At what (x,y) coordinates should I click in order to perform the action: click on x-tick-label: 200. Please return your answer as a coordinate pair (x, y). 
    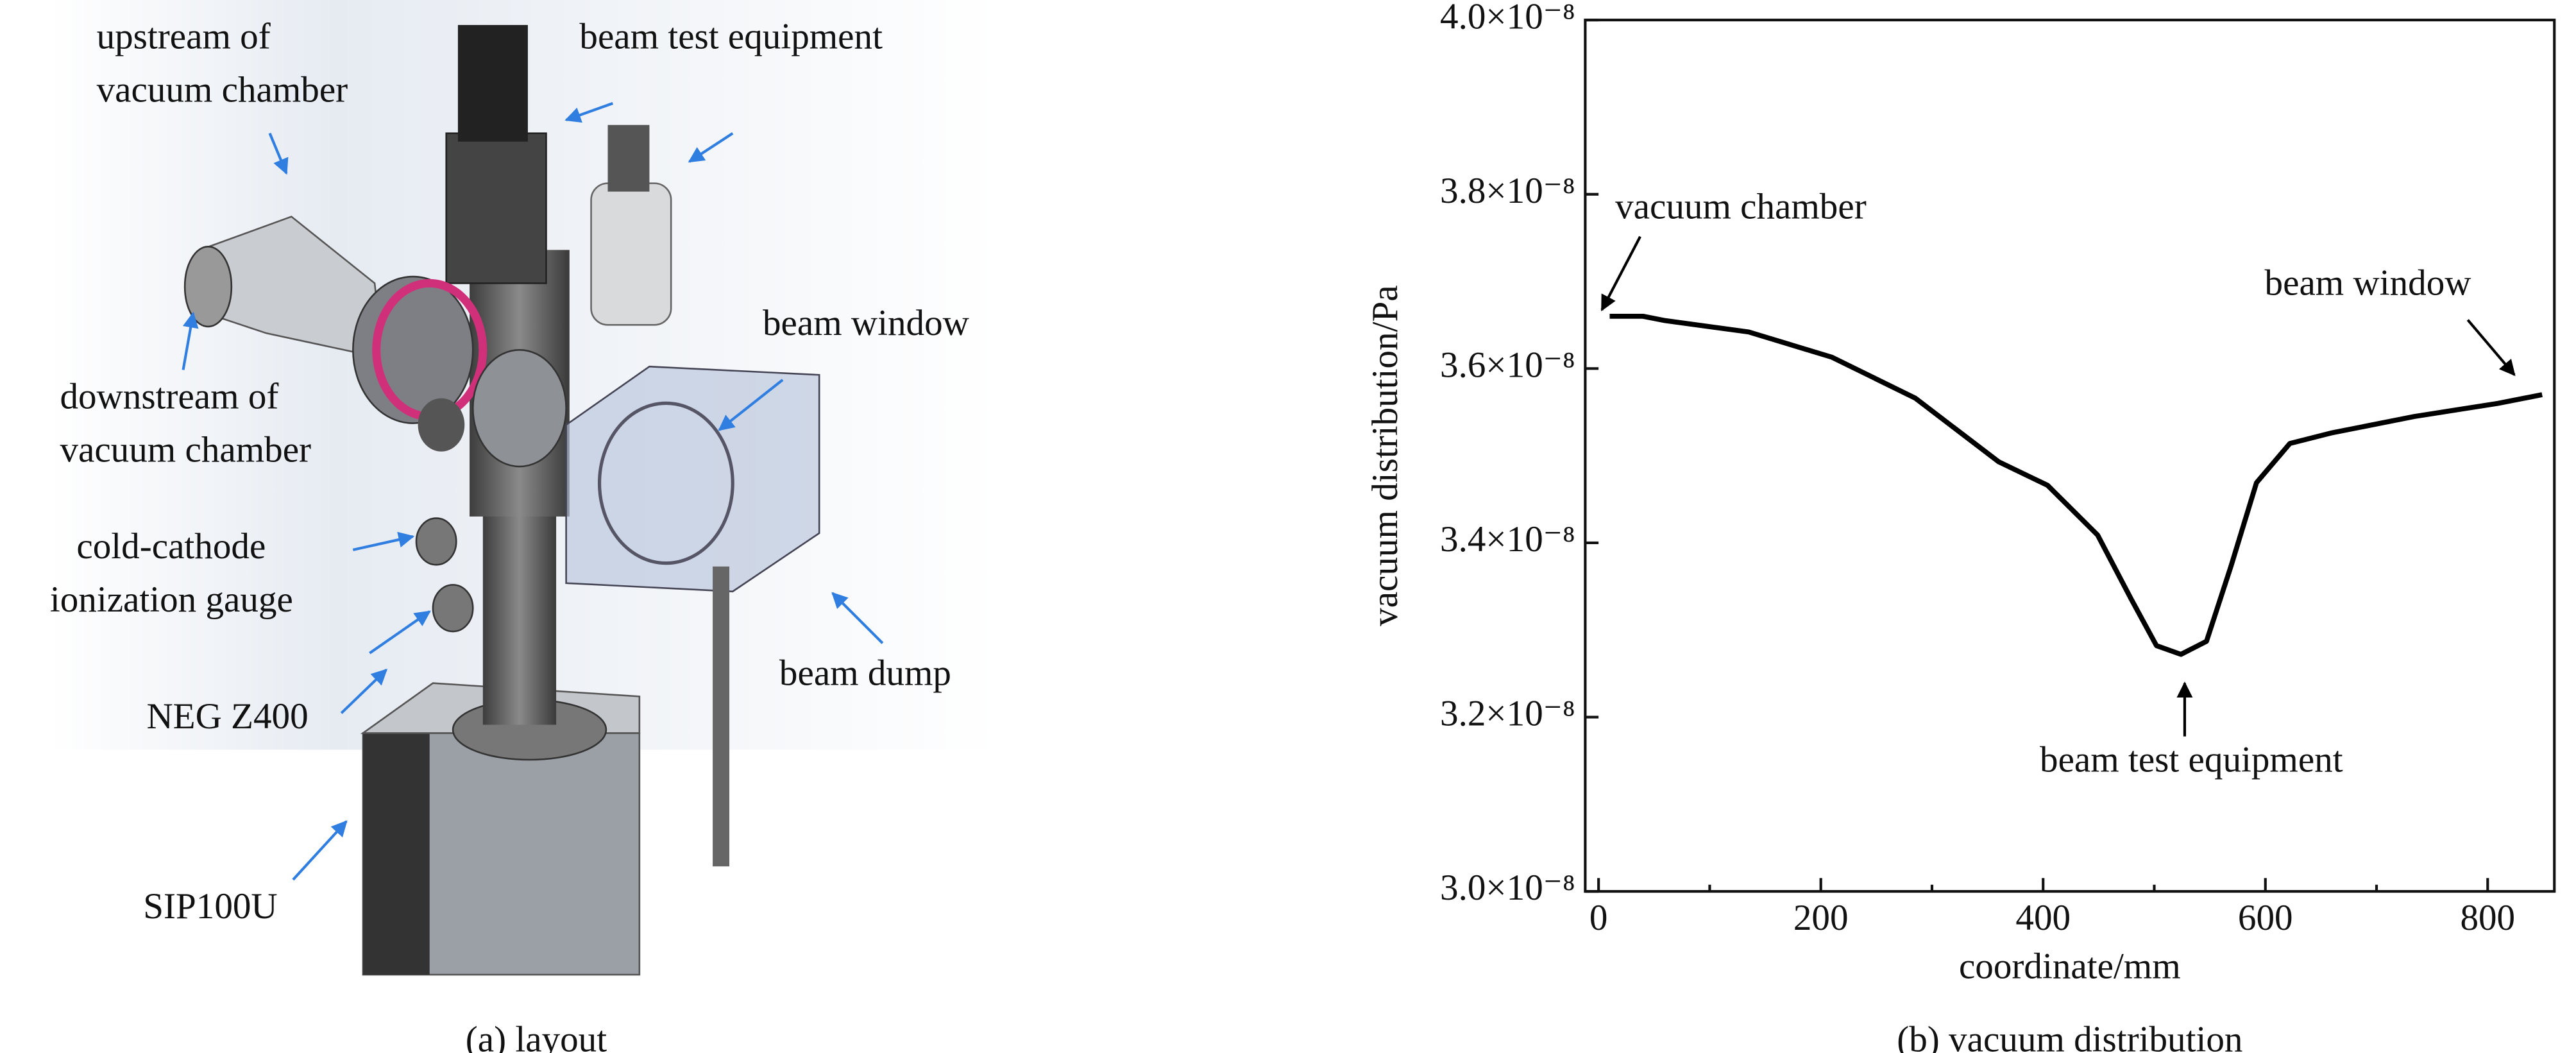
    Looking at the image, I should click on (1821, 918).